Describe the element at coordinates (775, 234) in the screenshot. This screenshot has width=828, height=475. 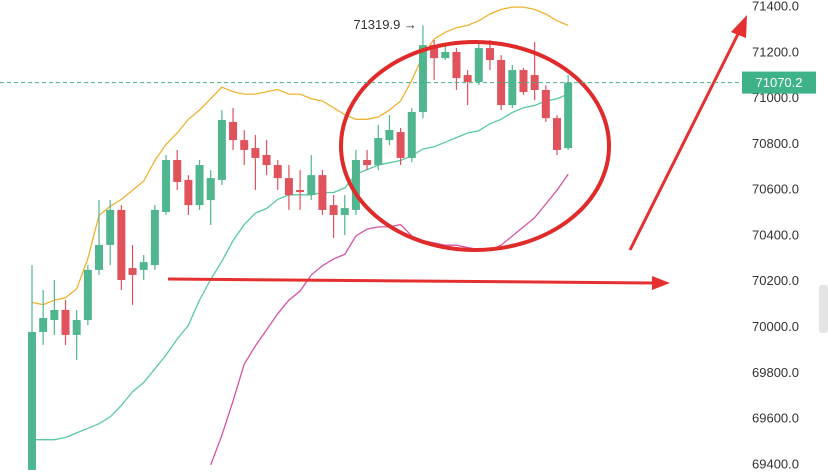
I see `y-tick-label: 70400.0` at that location.